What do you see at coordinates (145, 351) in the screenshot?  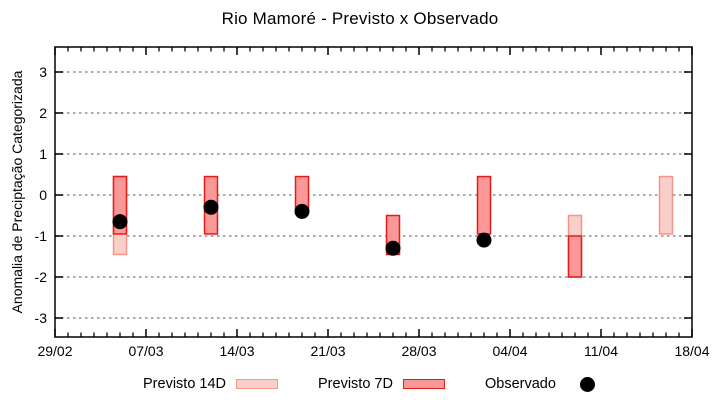 I see `x-tick-label: 07/03` at bounding box center [145, 351].